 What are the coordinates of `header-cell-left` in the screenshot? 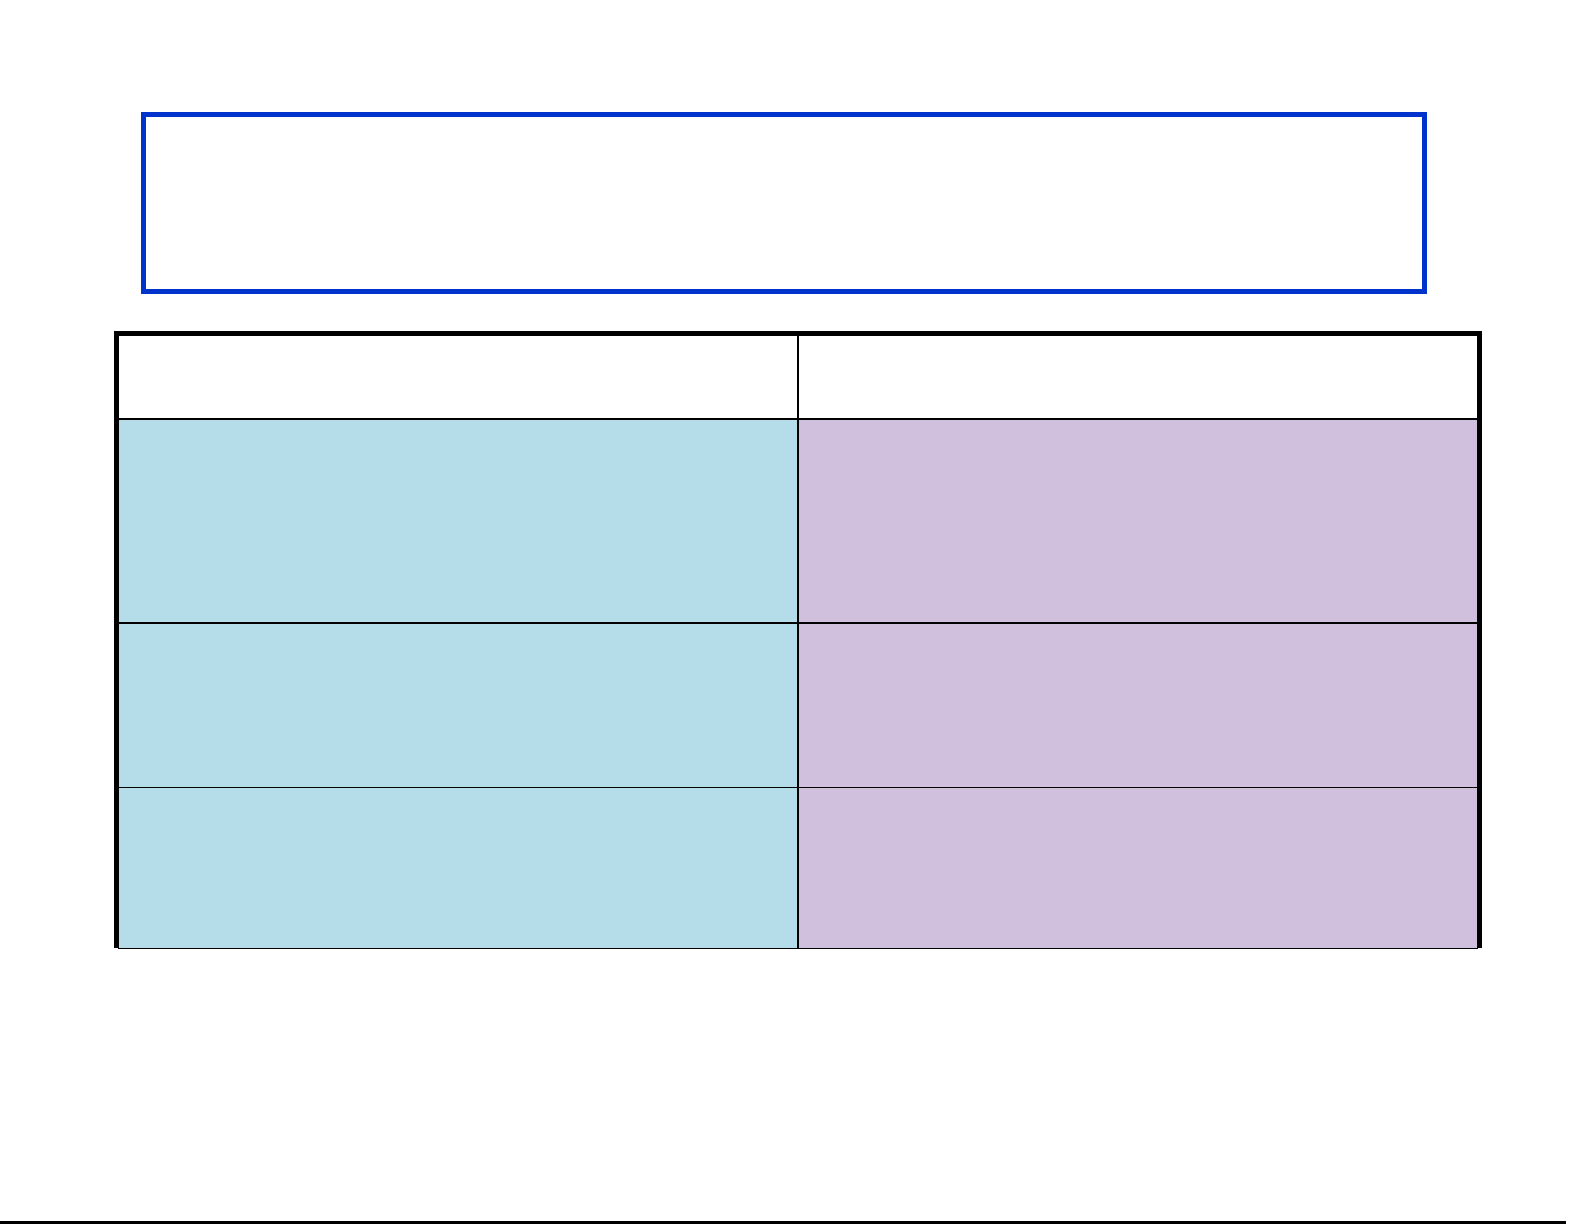 It's located at (458, 377).